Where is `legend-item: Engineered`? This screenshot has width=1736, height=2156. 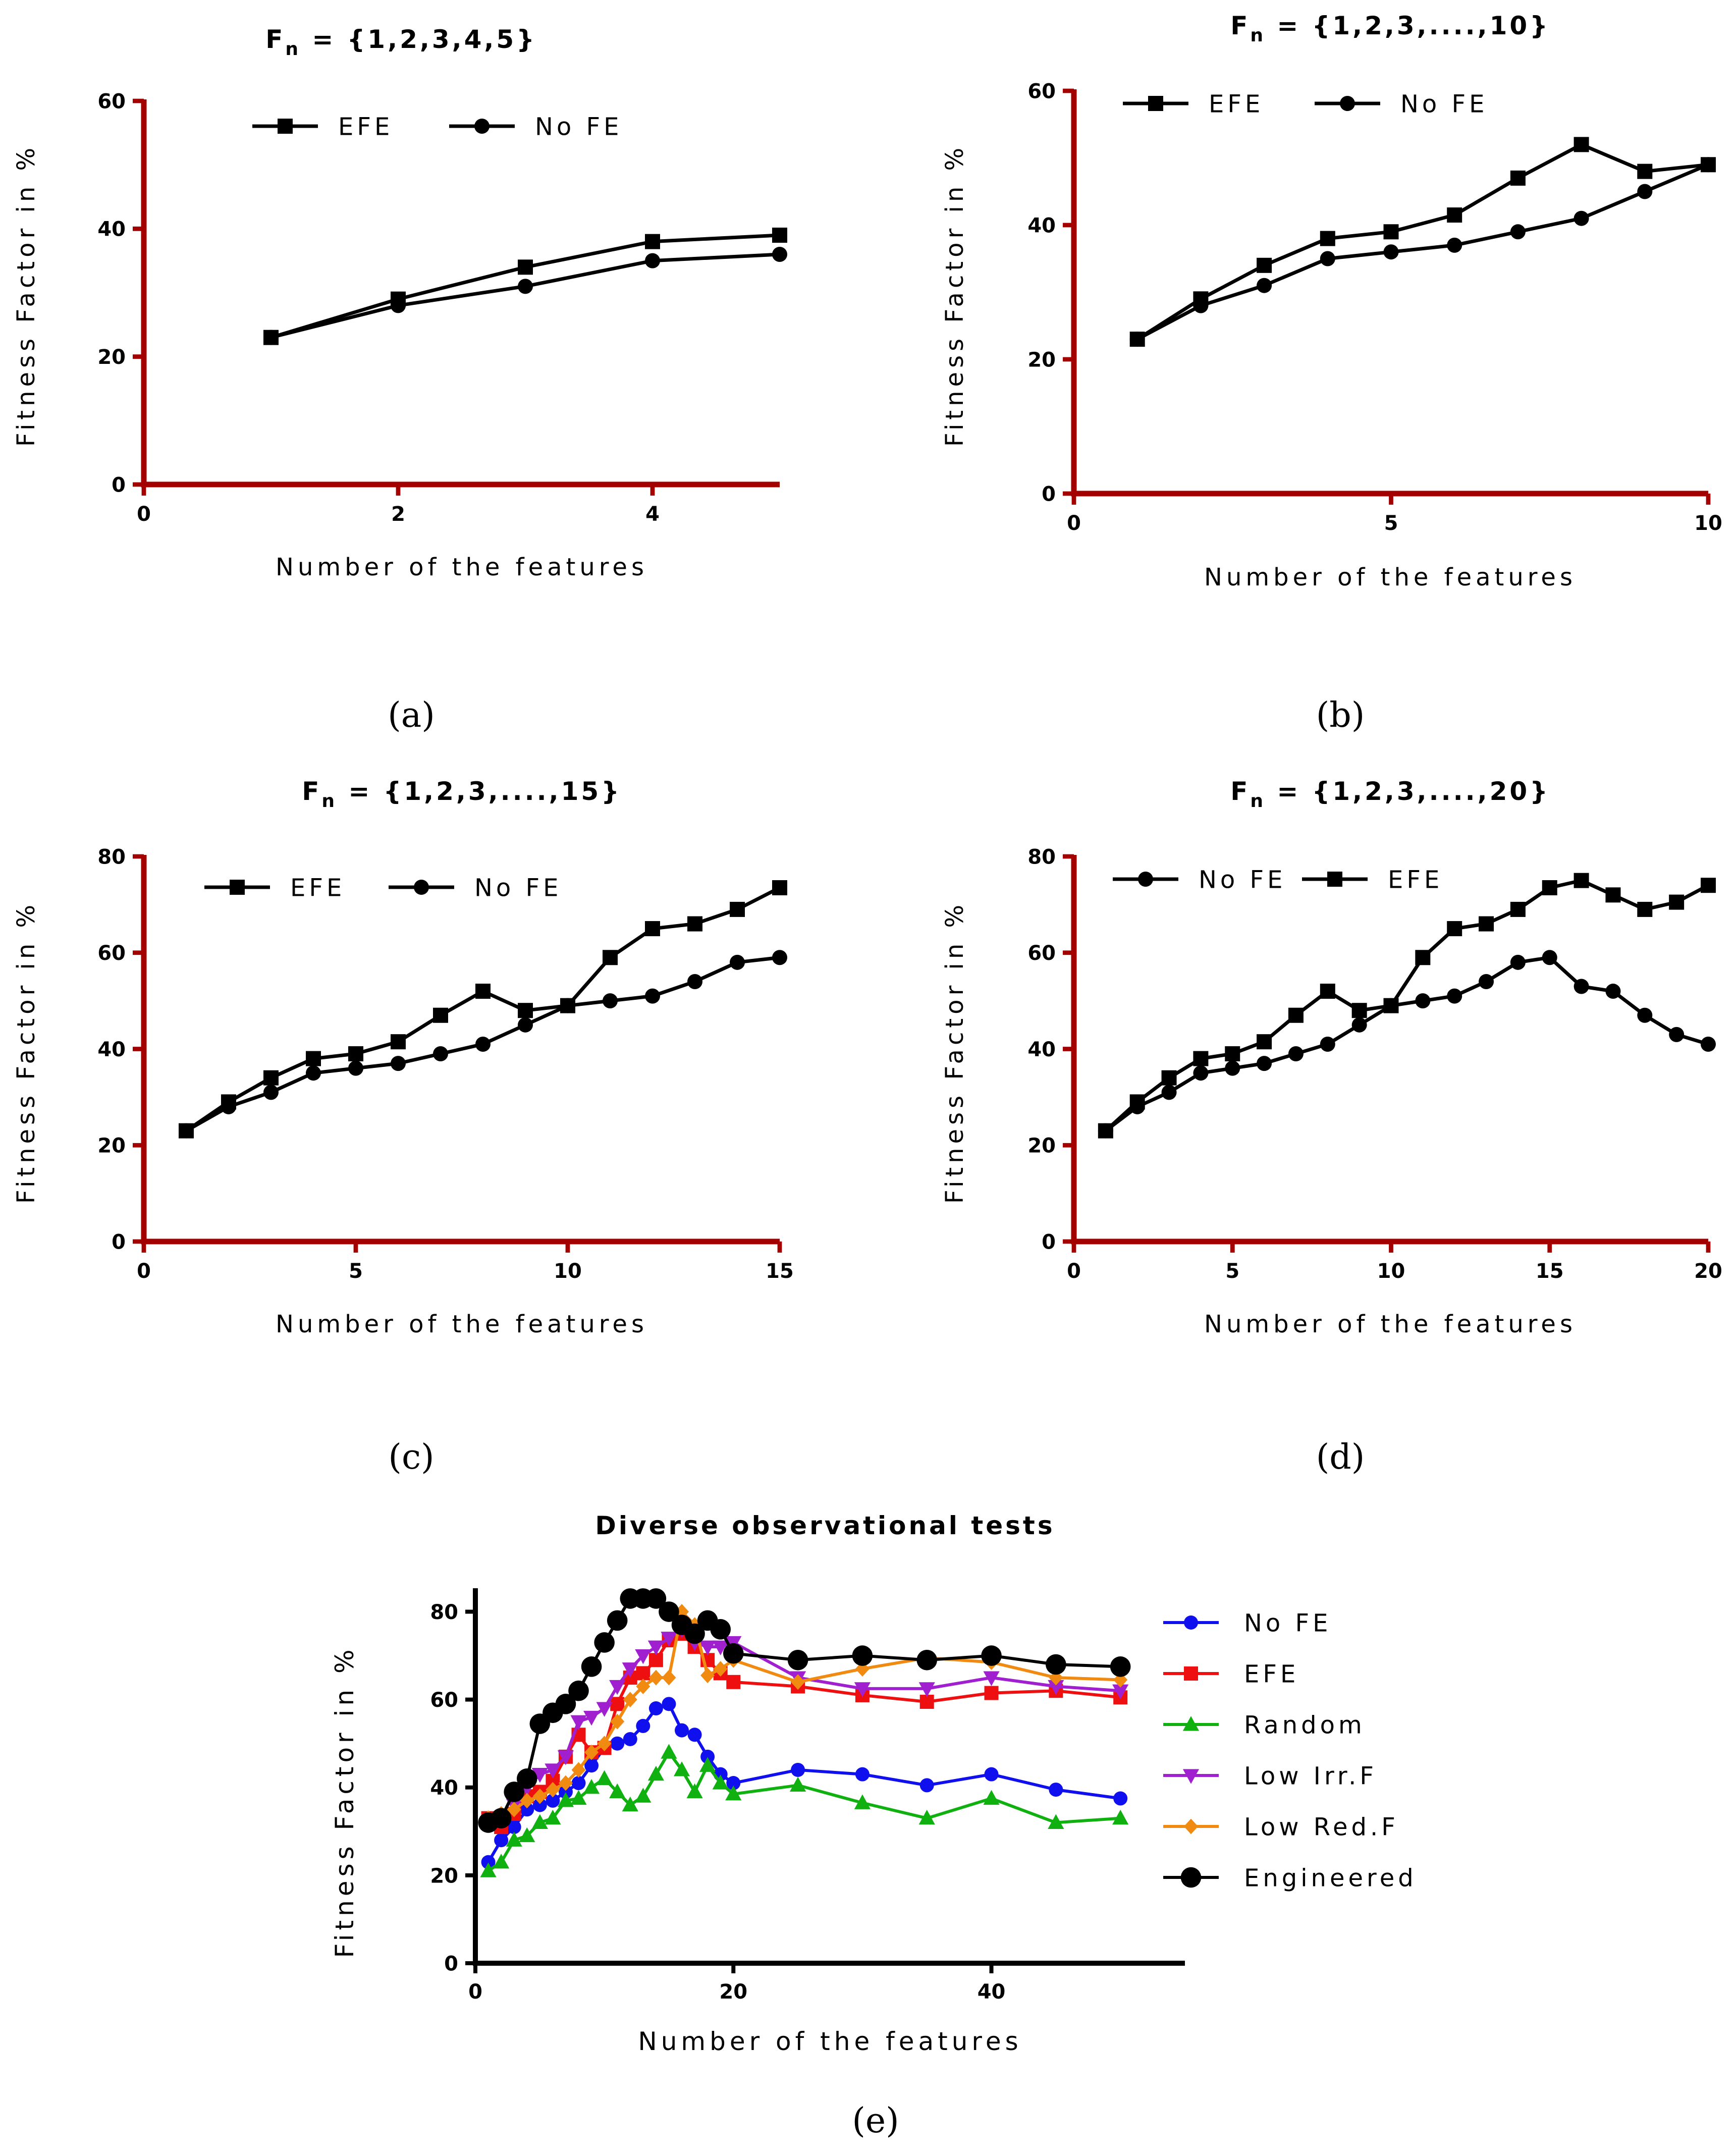 legend-item: Engineered is located at coordinates (1288, 1878).